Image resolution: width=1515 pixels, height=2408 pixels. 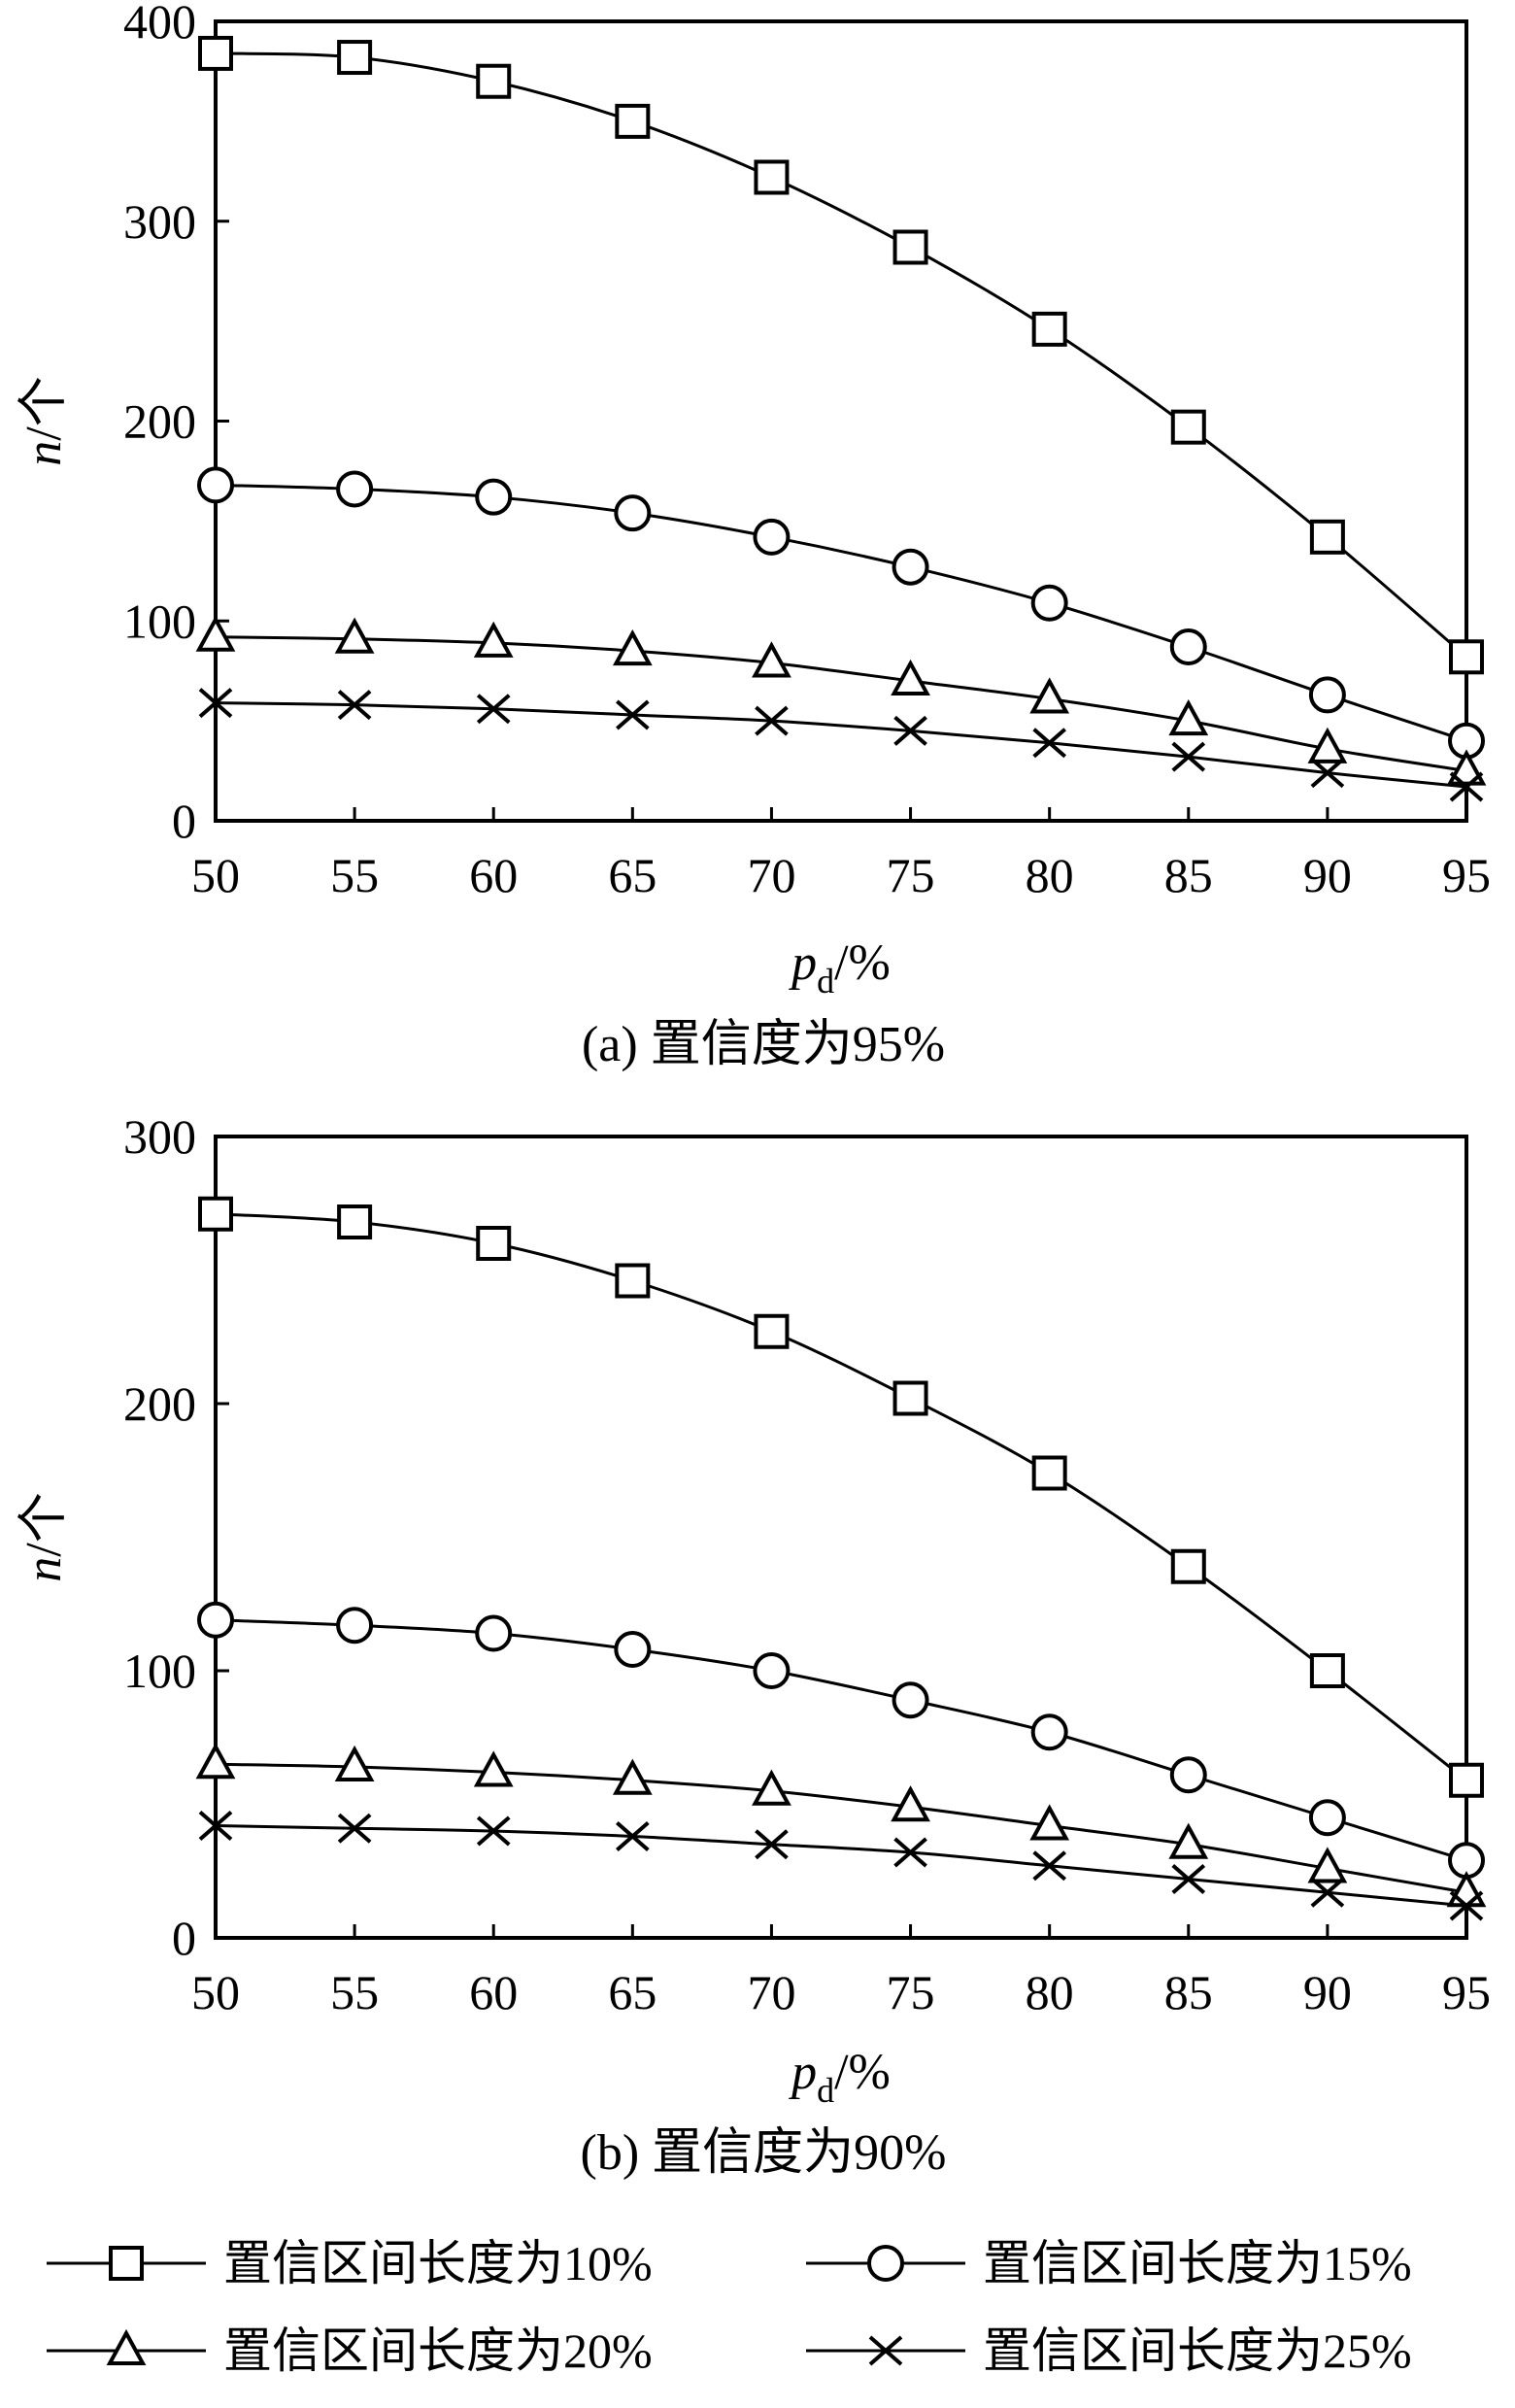 I want to click on y-tick-label: 400, so click(x=159, y=24).